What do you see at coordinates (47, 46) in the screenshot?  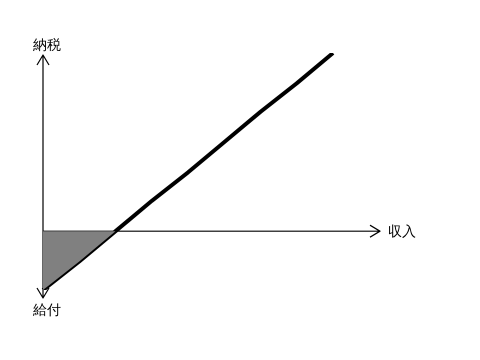 I see `y-axis-title: 納税` at bounding box center [47, 46].